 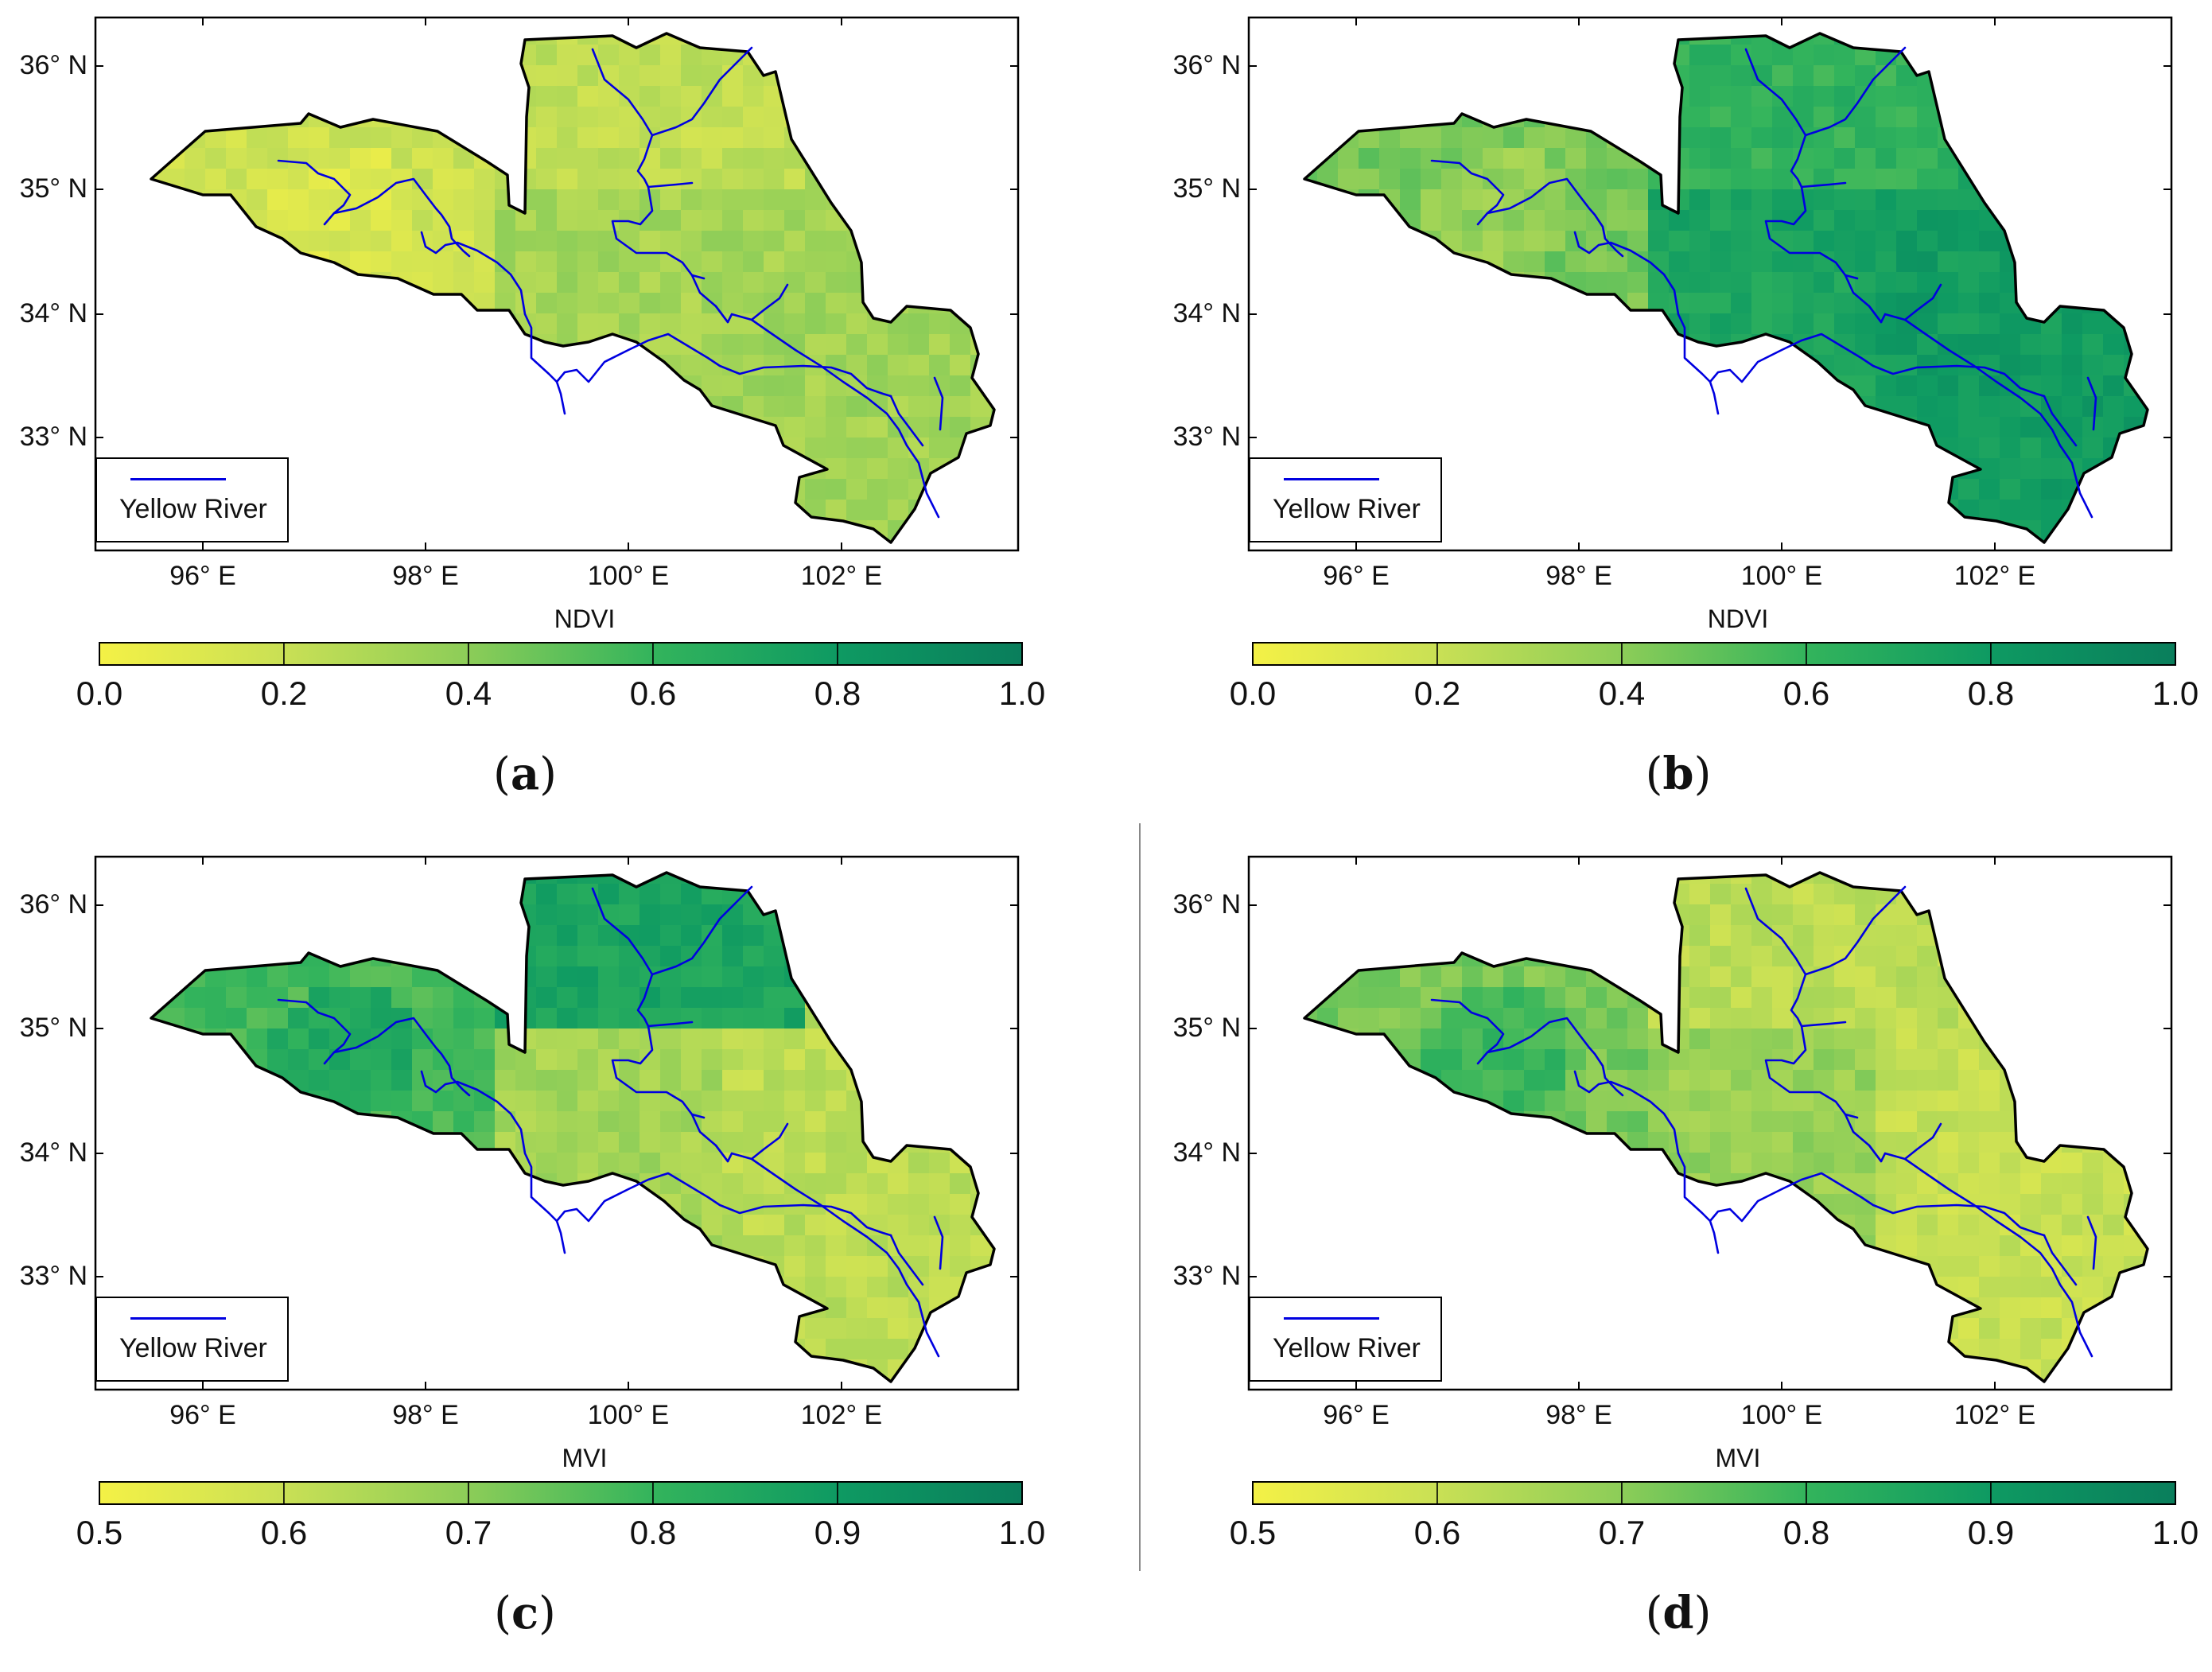 What do you see at coordinates (1206, 904) in the screenshot?
I see `latitude-label: 36° N` at bounding box center [1206, 904].